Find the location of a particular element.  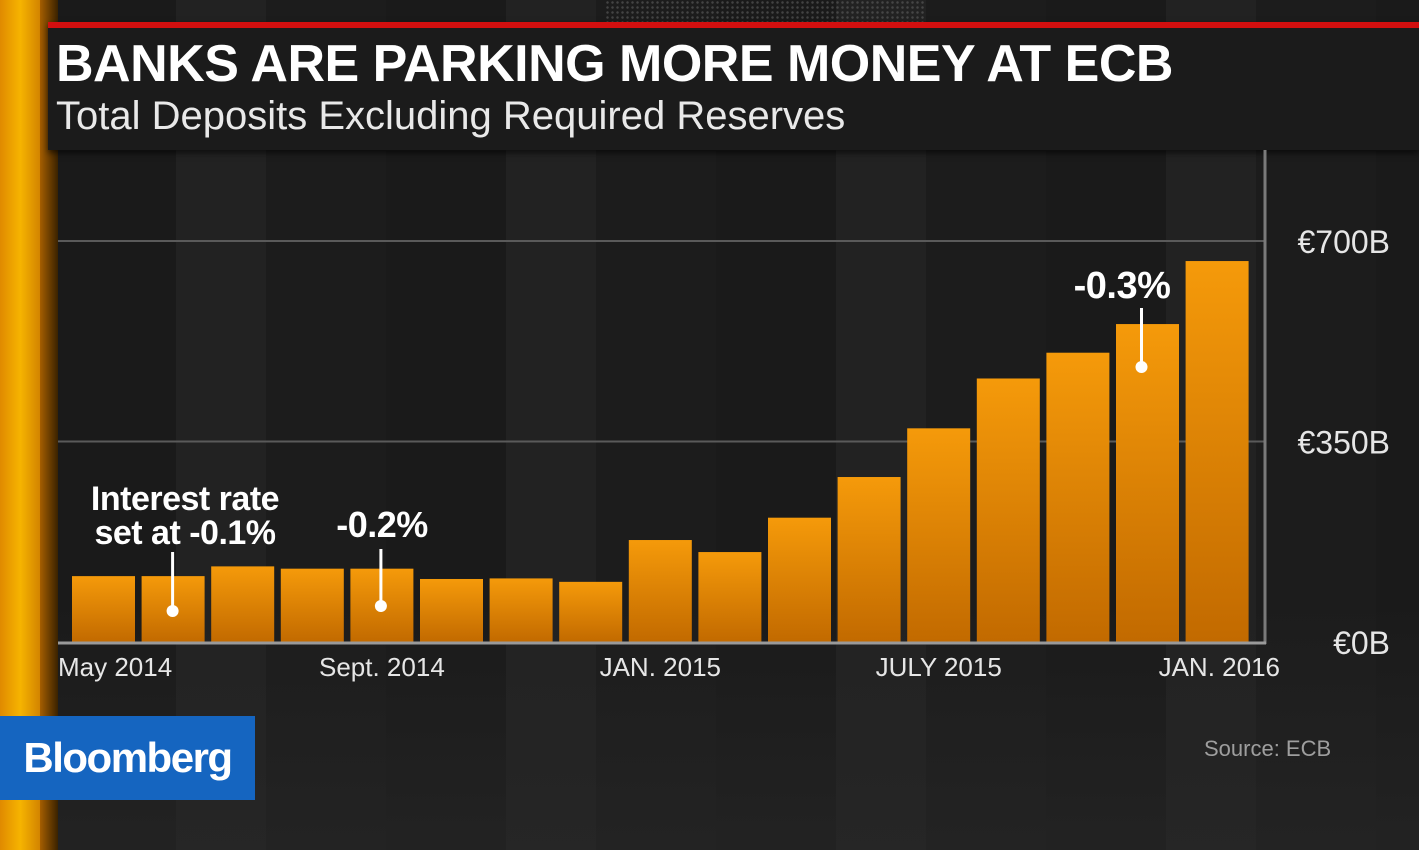

chart-title: BANKS ARE PARKING MORE MONEY AT ECB is located at coordinates (614, 64).